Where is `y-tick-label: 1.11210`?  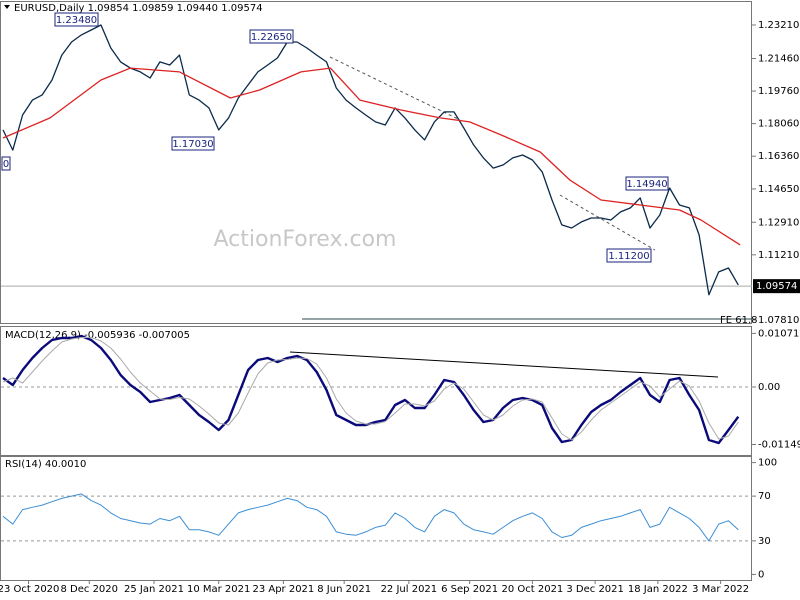 y-tick-label: 1.11210 is located at coordinates (778, 255).